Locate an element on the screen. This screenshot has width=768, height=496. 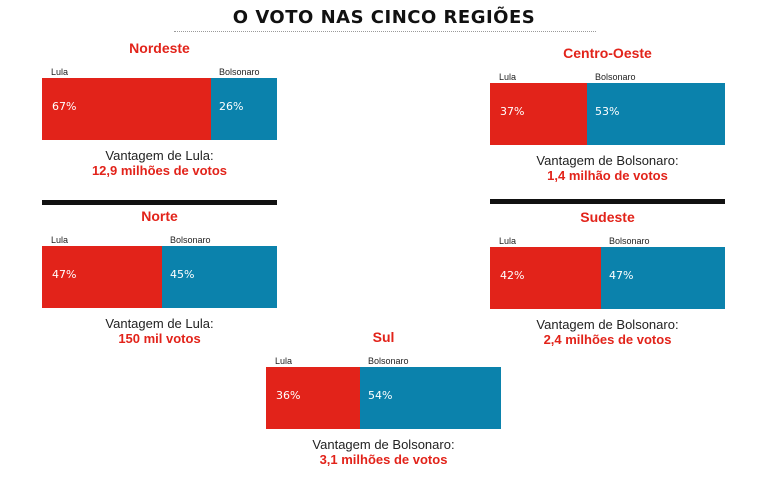
bolsonaro-percent: 54% is located at coordinates (380, 395).